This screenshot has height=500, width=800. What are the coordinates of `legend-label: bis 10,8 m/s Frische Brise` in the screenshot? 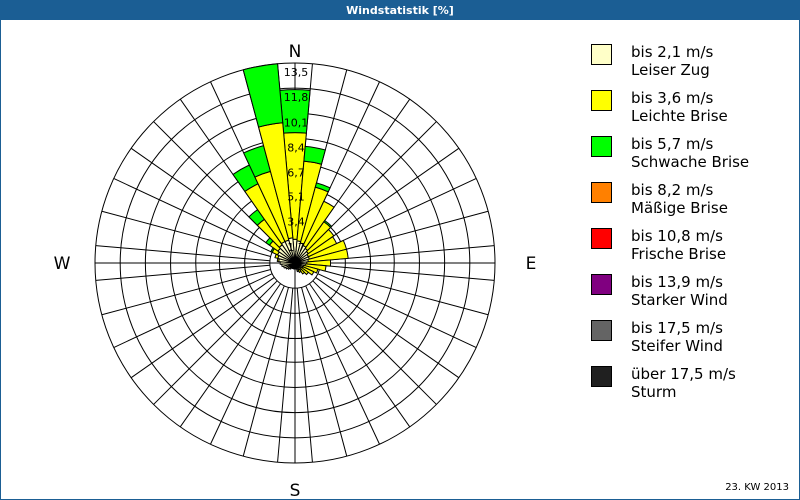 It's located at (678, 245).